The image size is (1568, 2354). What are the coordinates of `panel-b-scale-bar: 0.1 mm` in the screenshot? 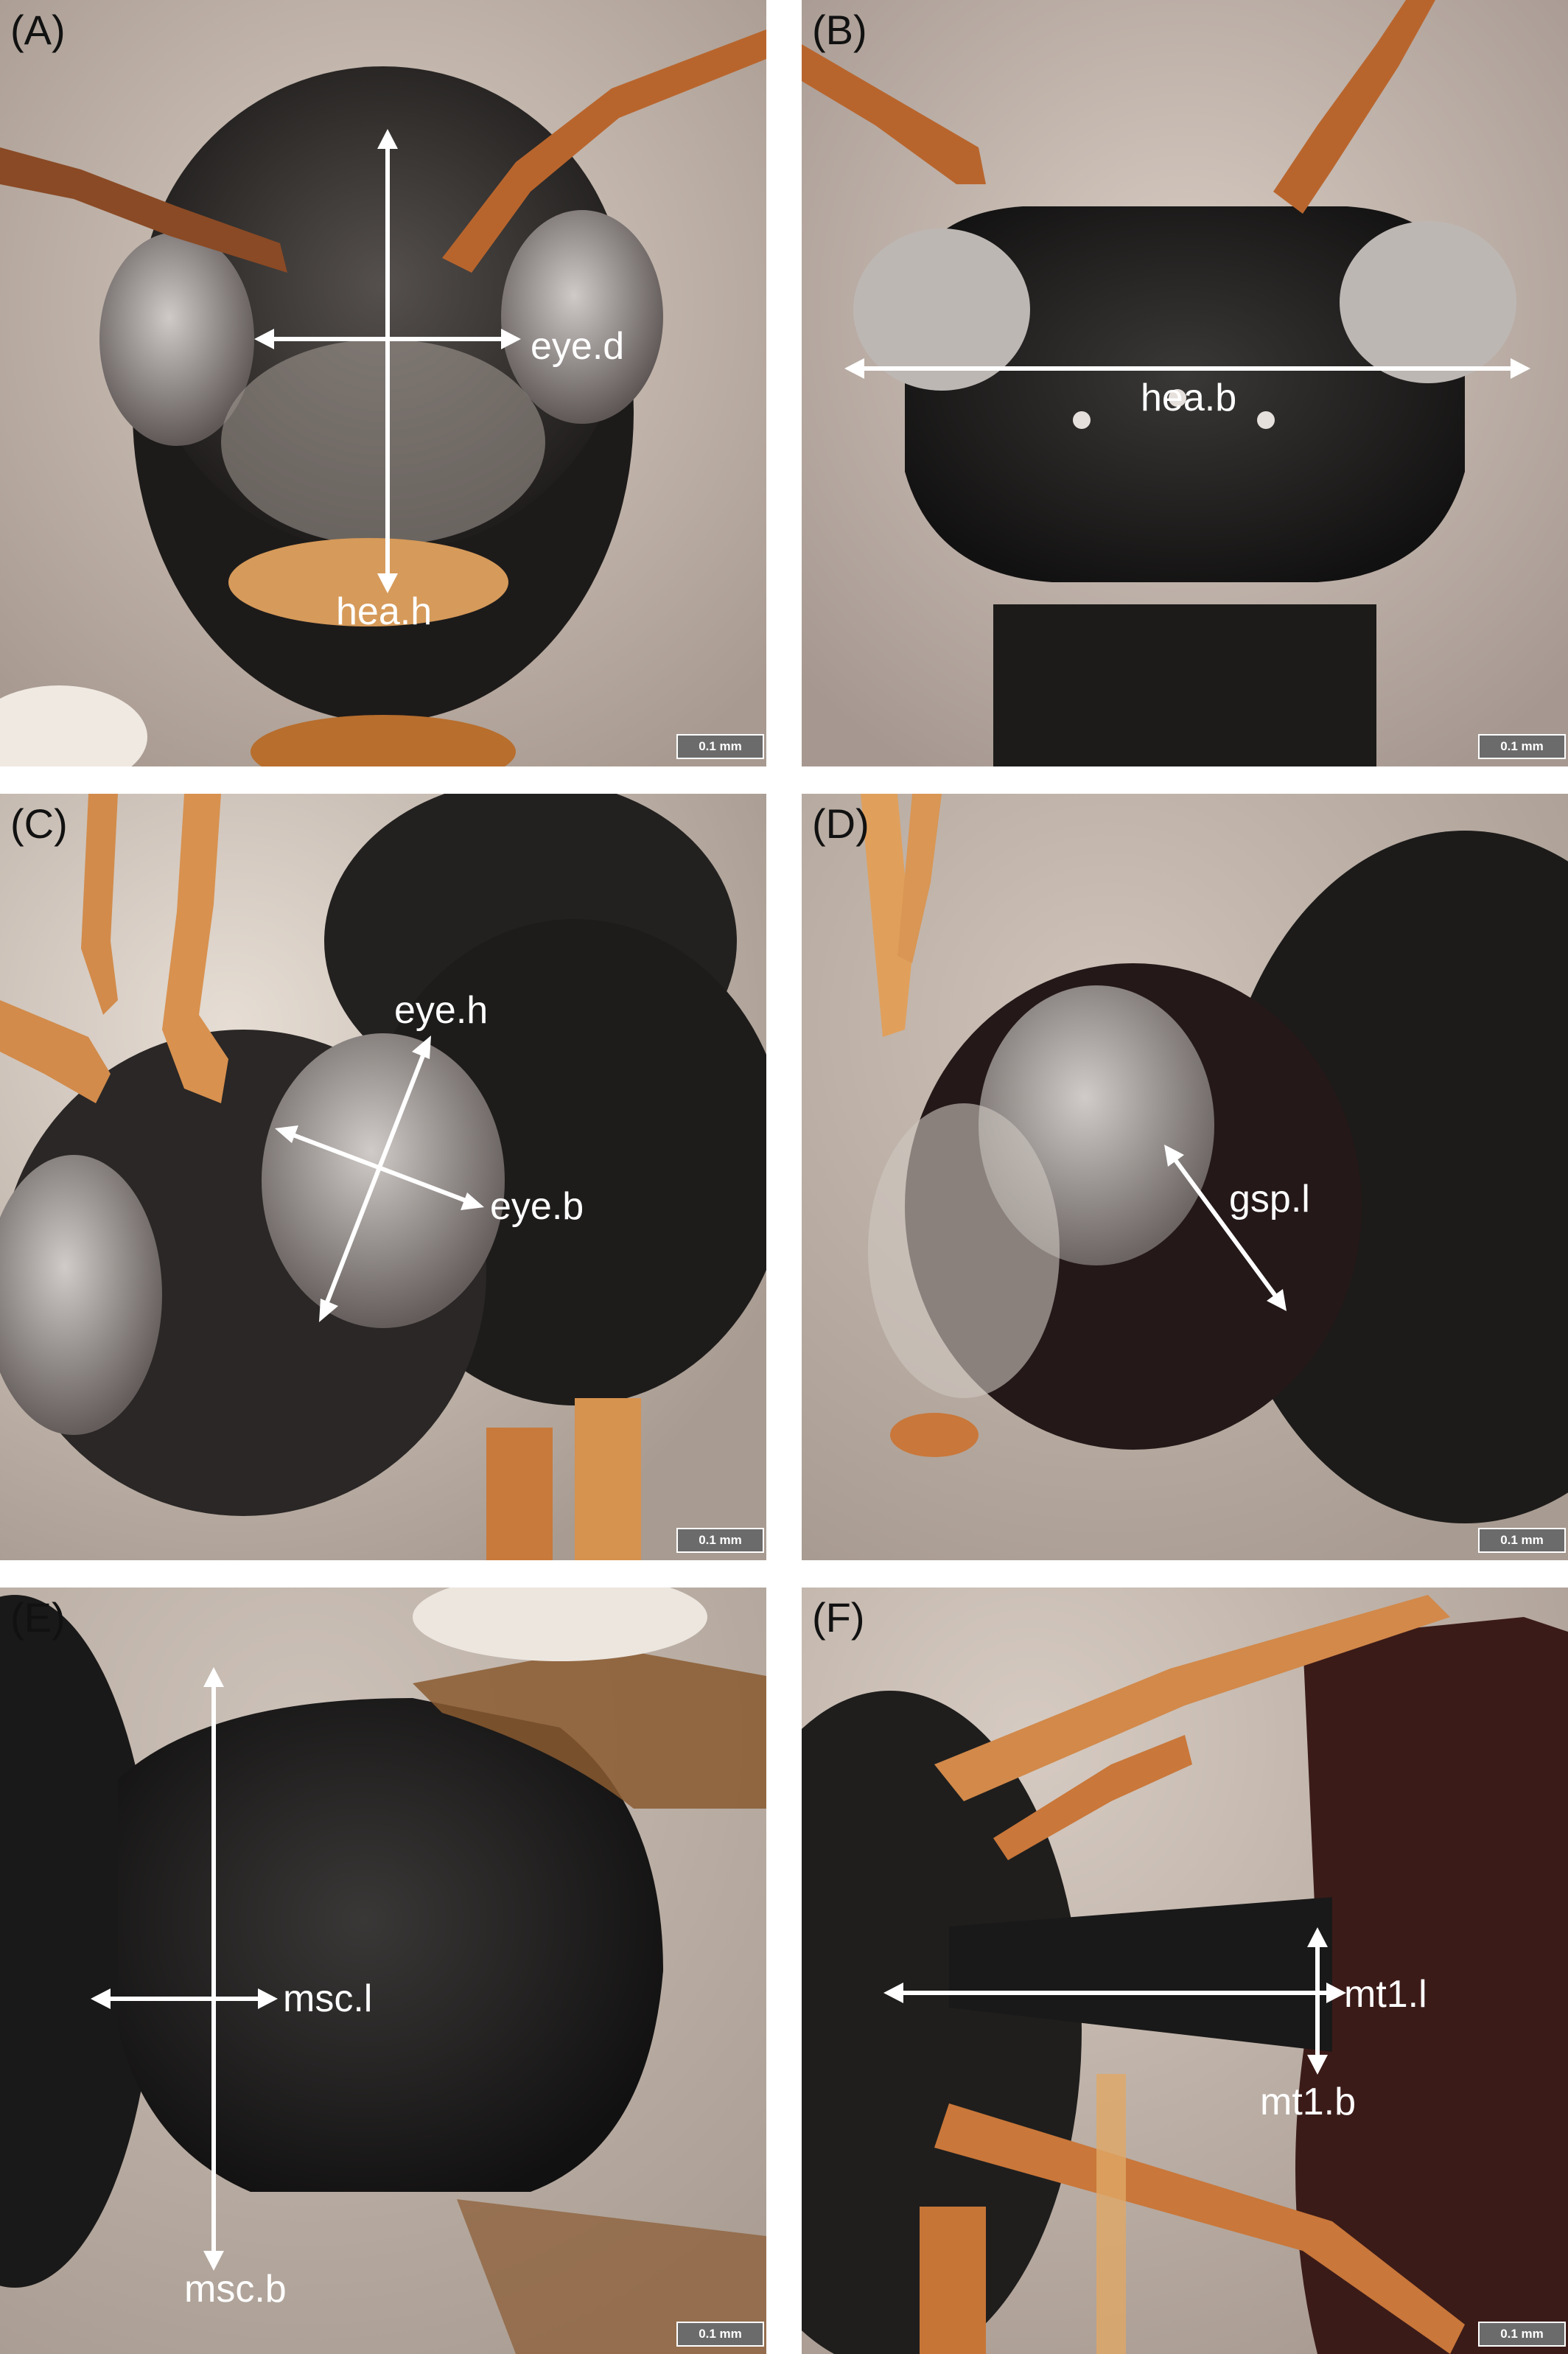 It's located at (1522, 747).